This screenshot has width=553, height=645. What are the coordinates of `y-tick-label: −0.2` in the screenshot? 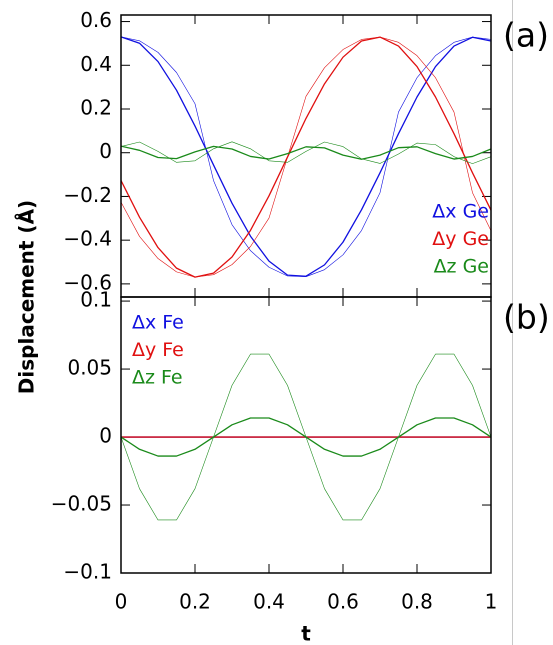 It's located at (87, 195).